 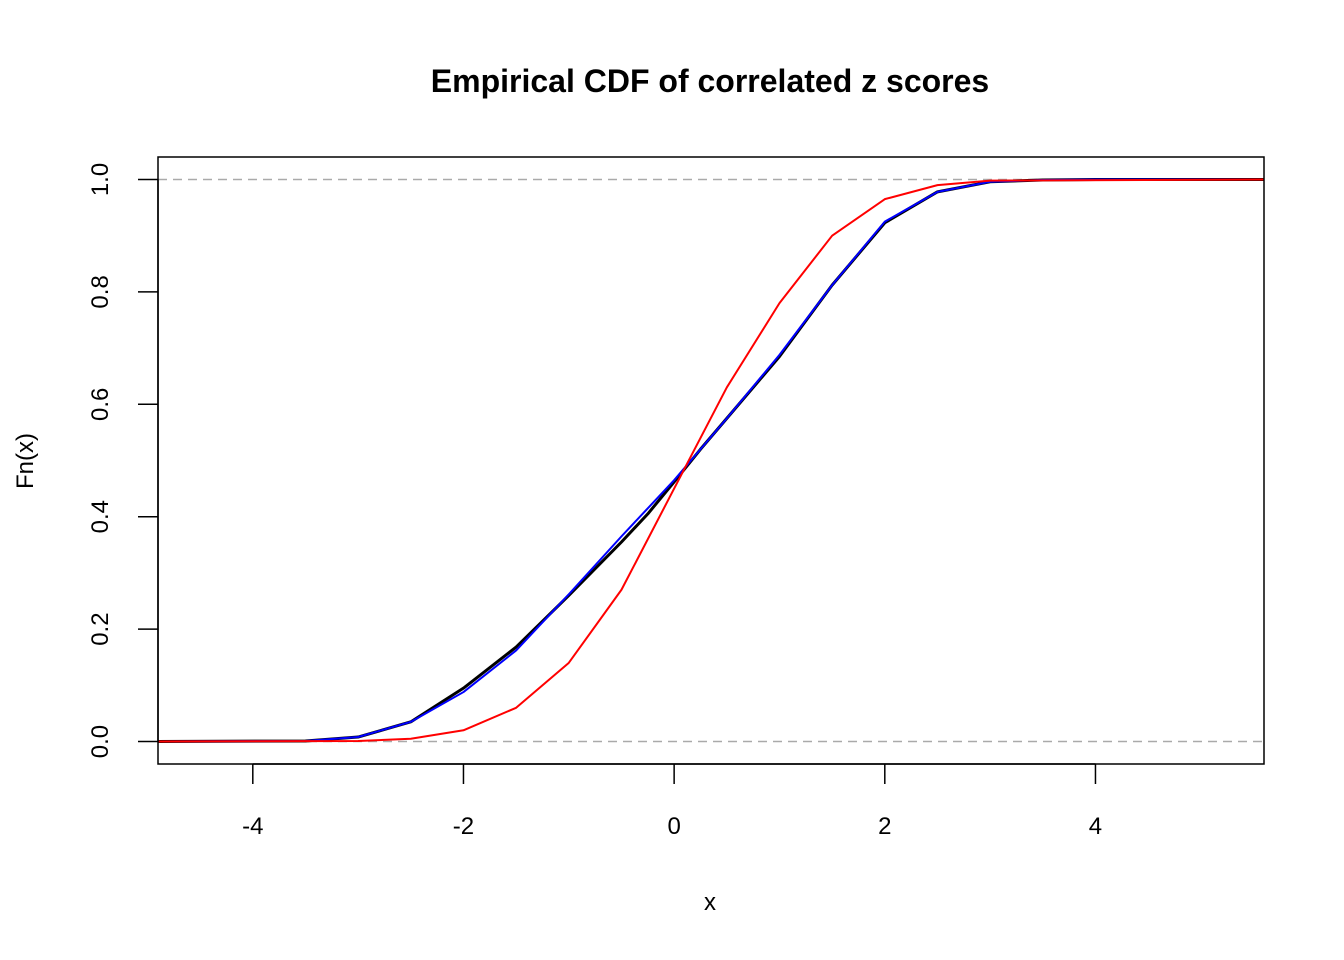 What do you see at coordinates (252, 826) in the screenshot?
I see `x-tick-label-0: -4` at bounding box center [252, 826].